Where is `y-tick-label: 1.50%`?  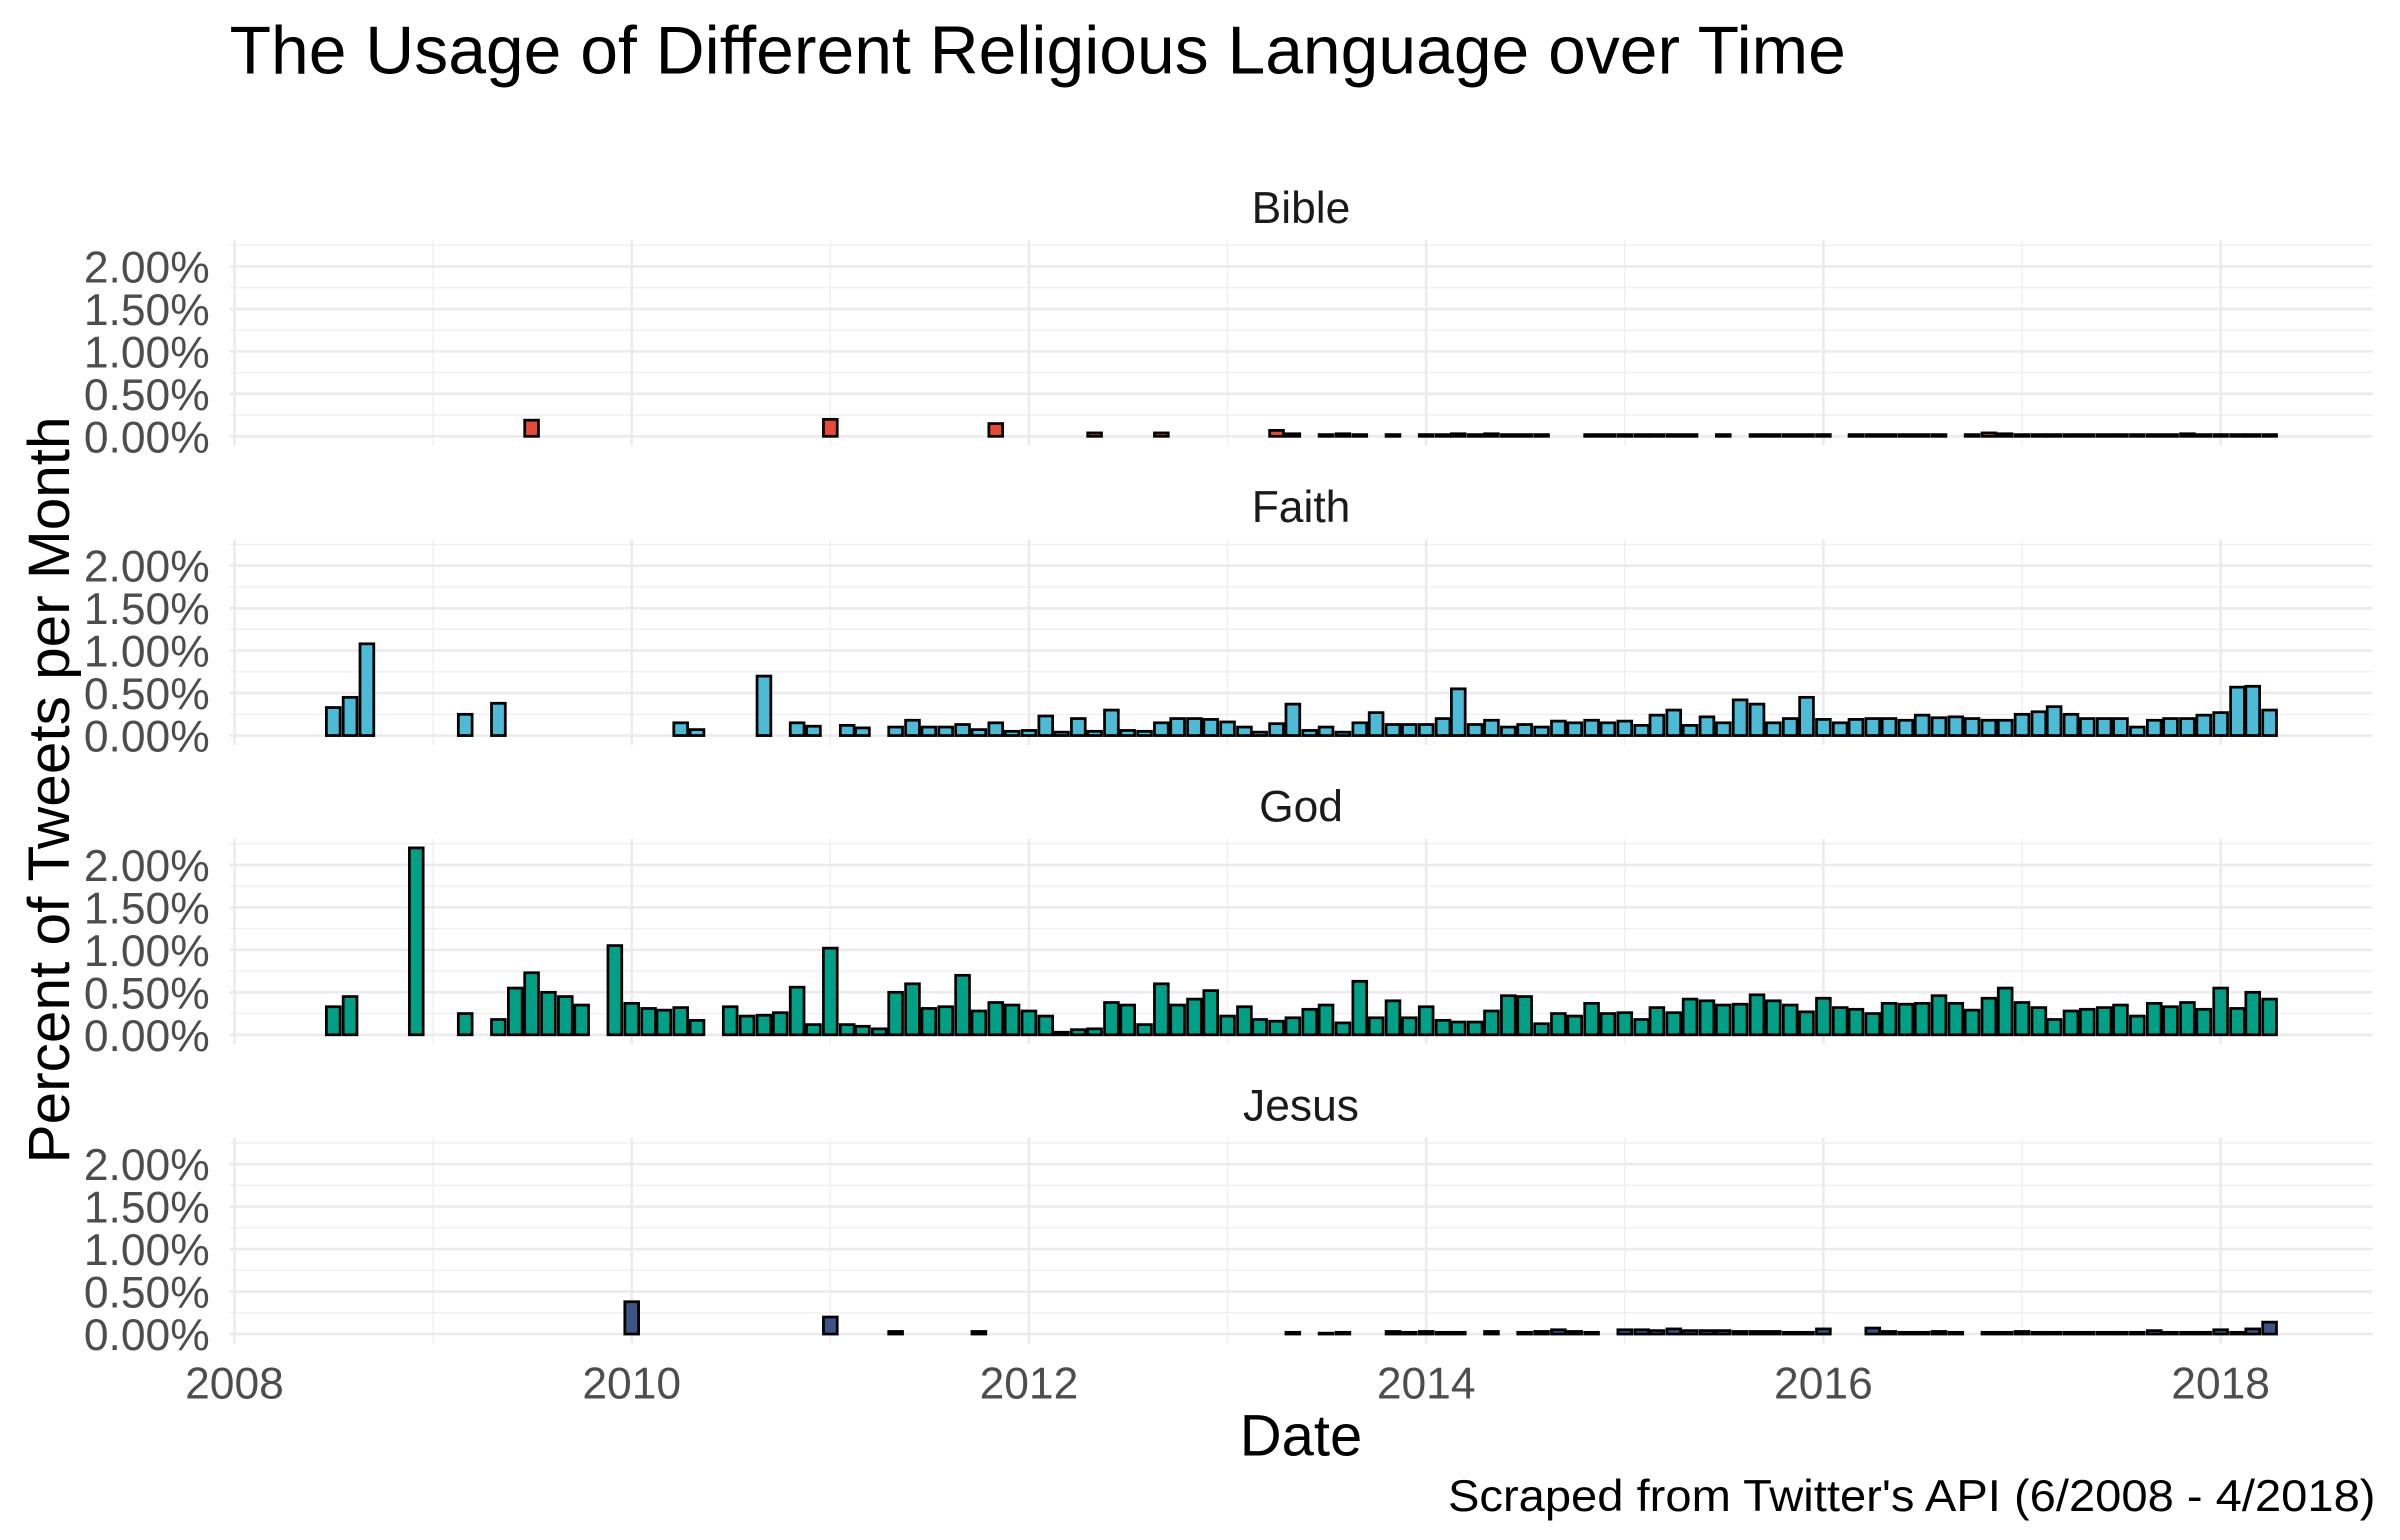
y-tick-label: 1.50% is located at coordinates (147, 908).